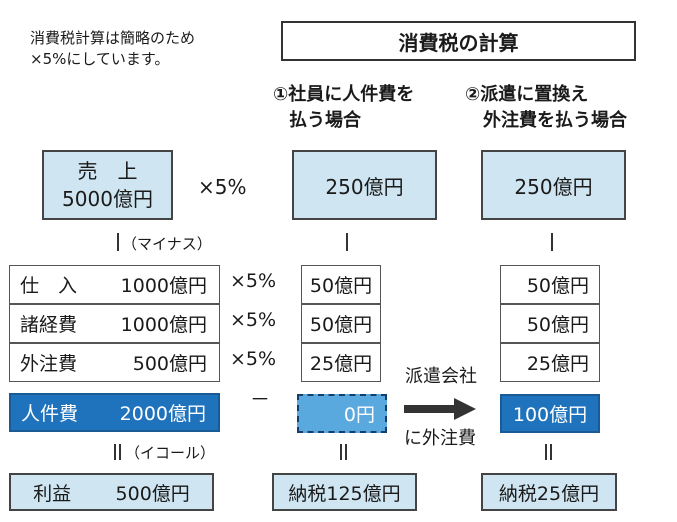 The image size is (677, 522). Describe the element at coordinates (253, 359) in the screenshot. I see `outsourcing-multiplier: ×5%` at that location.